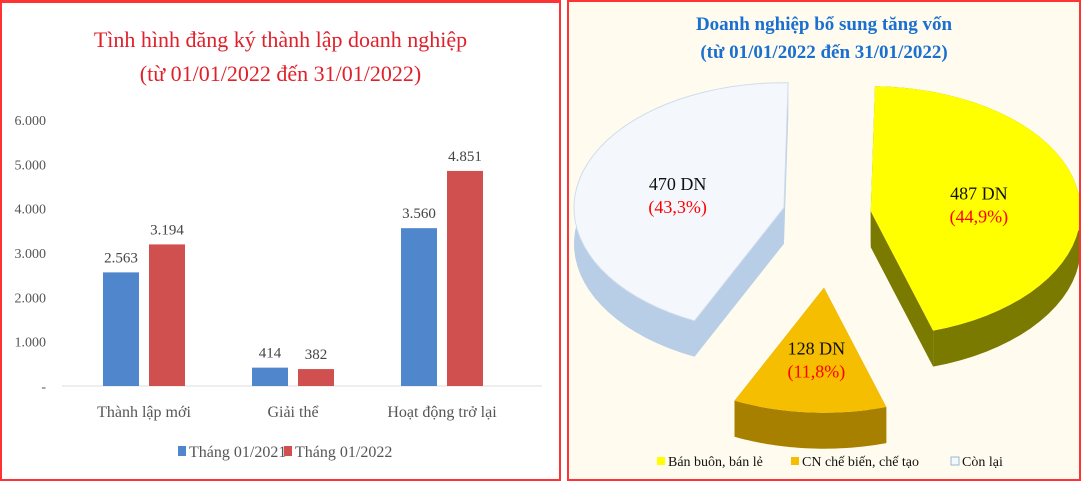  What do you see at coordinates (419, 214) in the screenshot?
I see `bar-value-label: 3.560` at bounding box center [419, 214].